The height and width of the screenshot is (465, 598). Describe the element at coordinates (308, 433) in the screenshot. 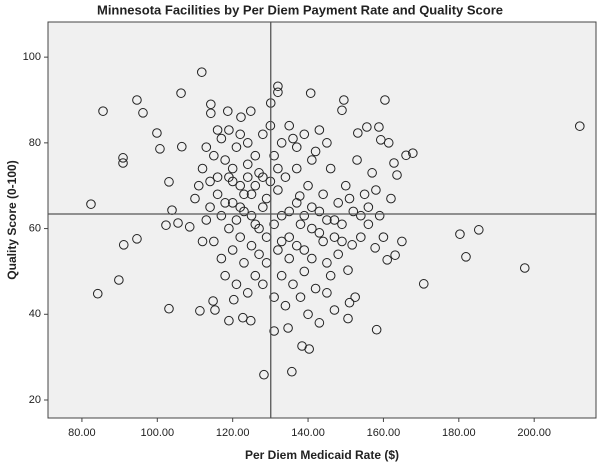

I see `x-tick-label: 140.00` at that location.